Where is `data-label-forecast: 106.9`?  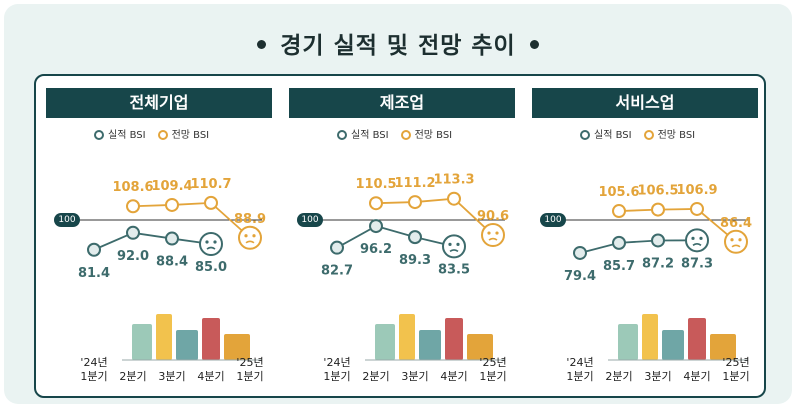 data-label-forecast: 106.9 is located at coordinates (696, 190).